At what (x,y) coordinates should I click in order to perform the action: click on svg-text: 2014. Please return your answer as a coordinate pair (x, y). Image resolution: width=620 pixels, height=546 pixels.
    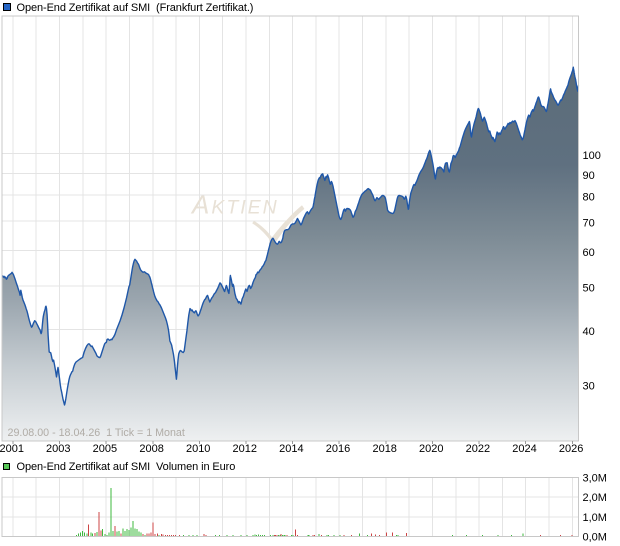
    Looking at the image, I should click on (291, 449).